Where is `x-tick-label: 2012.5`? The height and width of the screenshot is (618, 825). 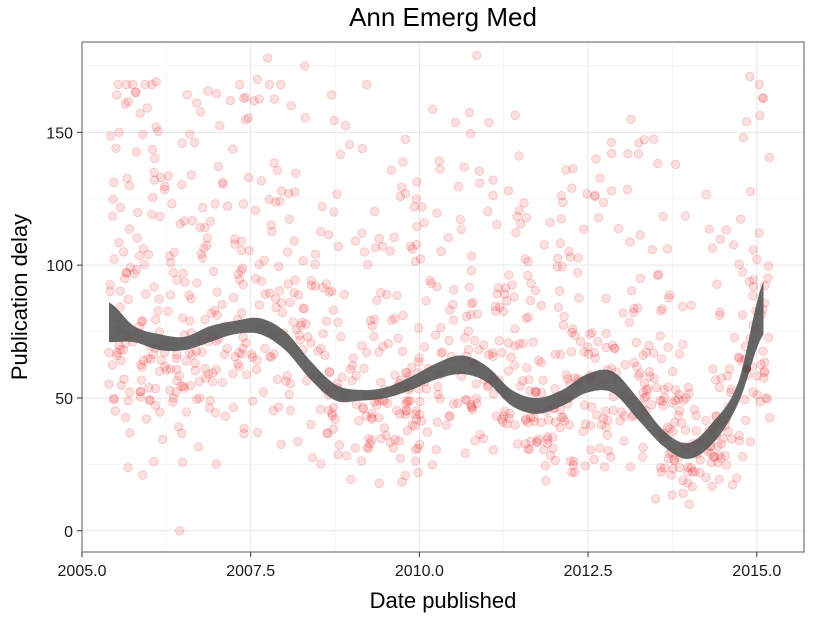 x-tick-label: 2012.5 is located at coordinates (588, 571).